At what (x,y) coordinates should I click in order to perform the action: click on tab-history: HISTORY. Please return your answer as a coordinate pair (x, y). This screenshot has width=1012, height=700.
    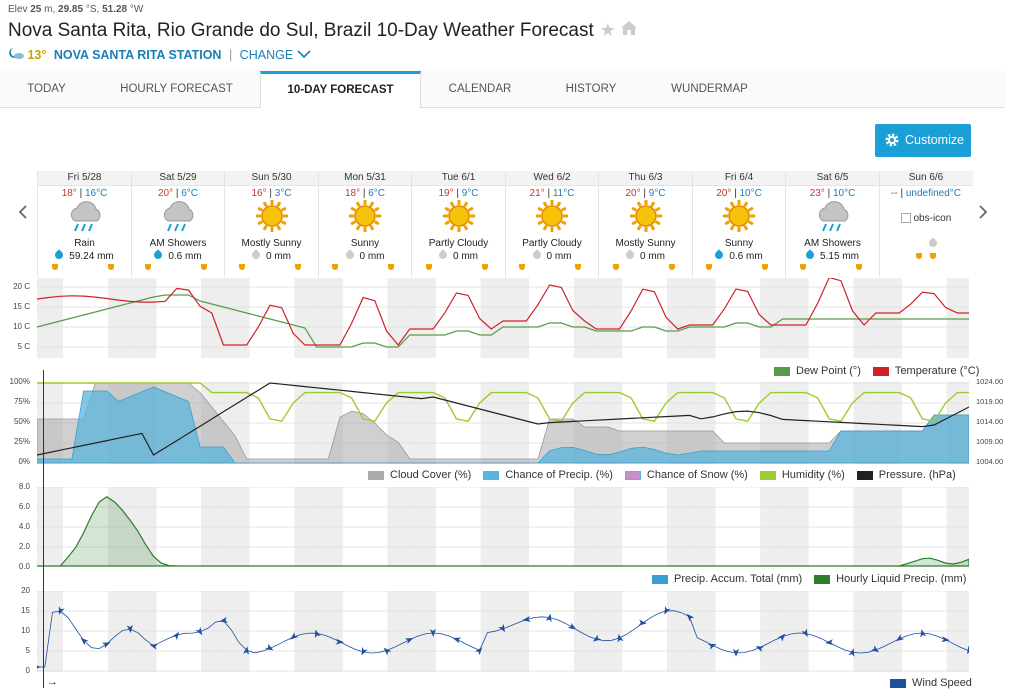
    Looking at the image, I should click on (591, 89).